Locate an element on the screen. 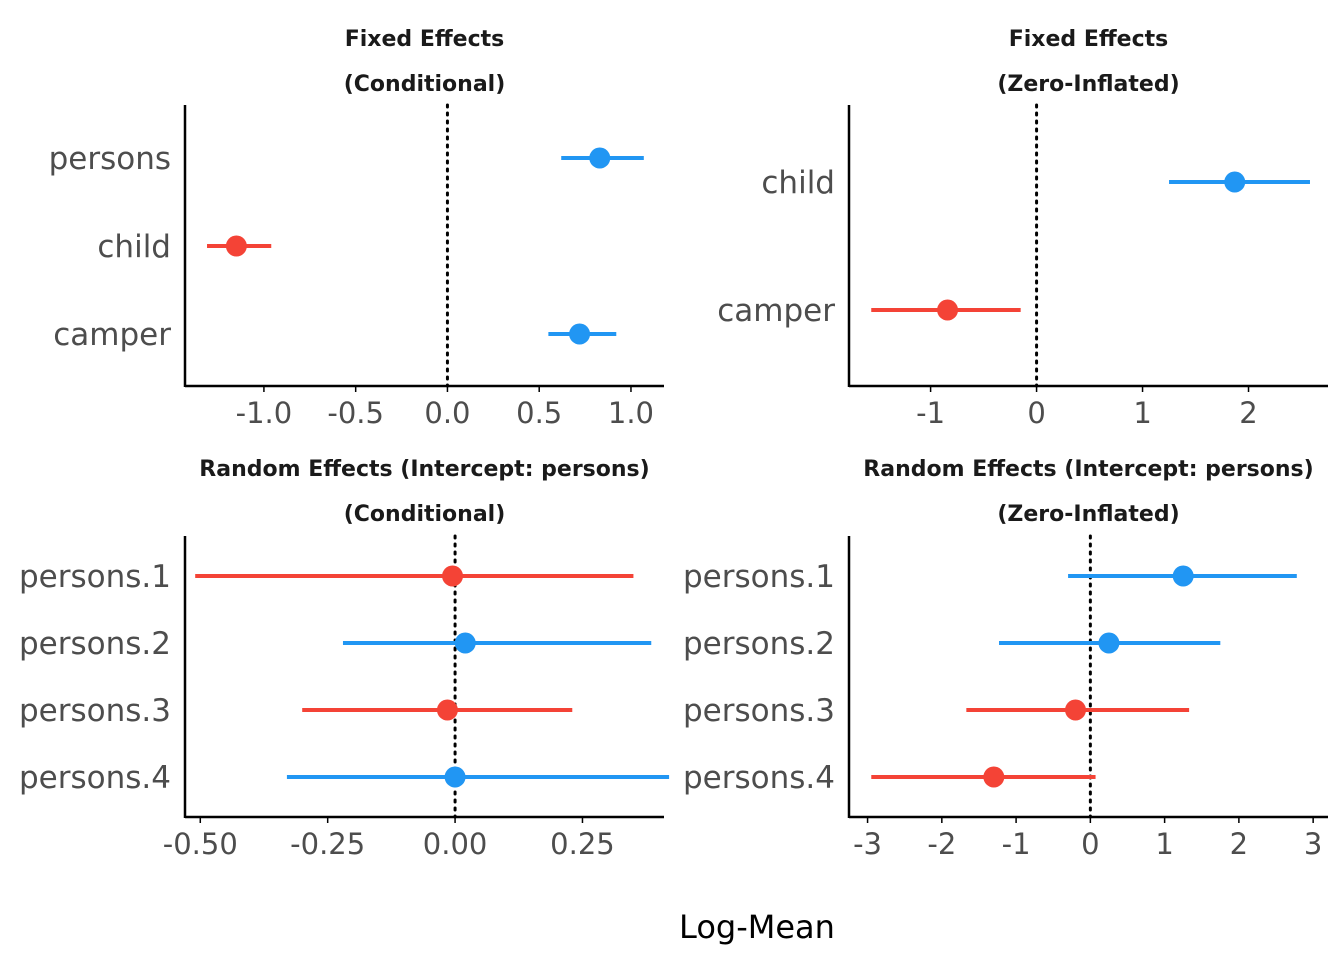 The height and width of the screenshot is (960, 1344). x-tick-label: 0.5 is located at coordinates (539, 413).